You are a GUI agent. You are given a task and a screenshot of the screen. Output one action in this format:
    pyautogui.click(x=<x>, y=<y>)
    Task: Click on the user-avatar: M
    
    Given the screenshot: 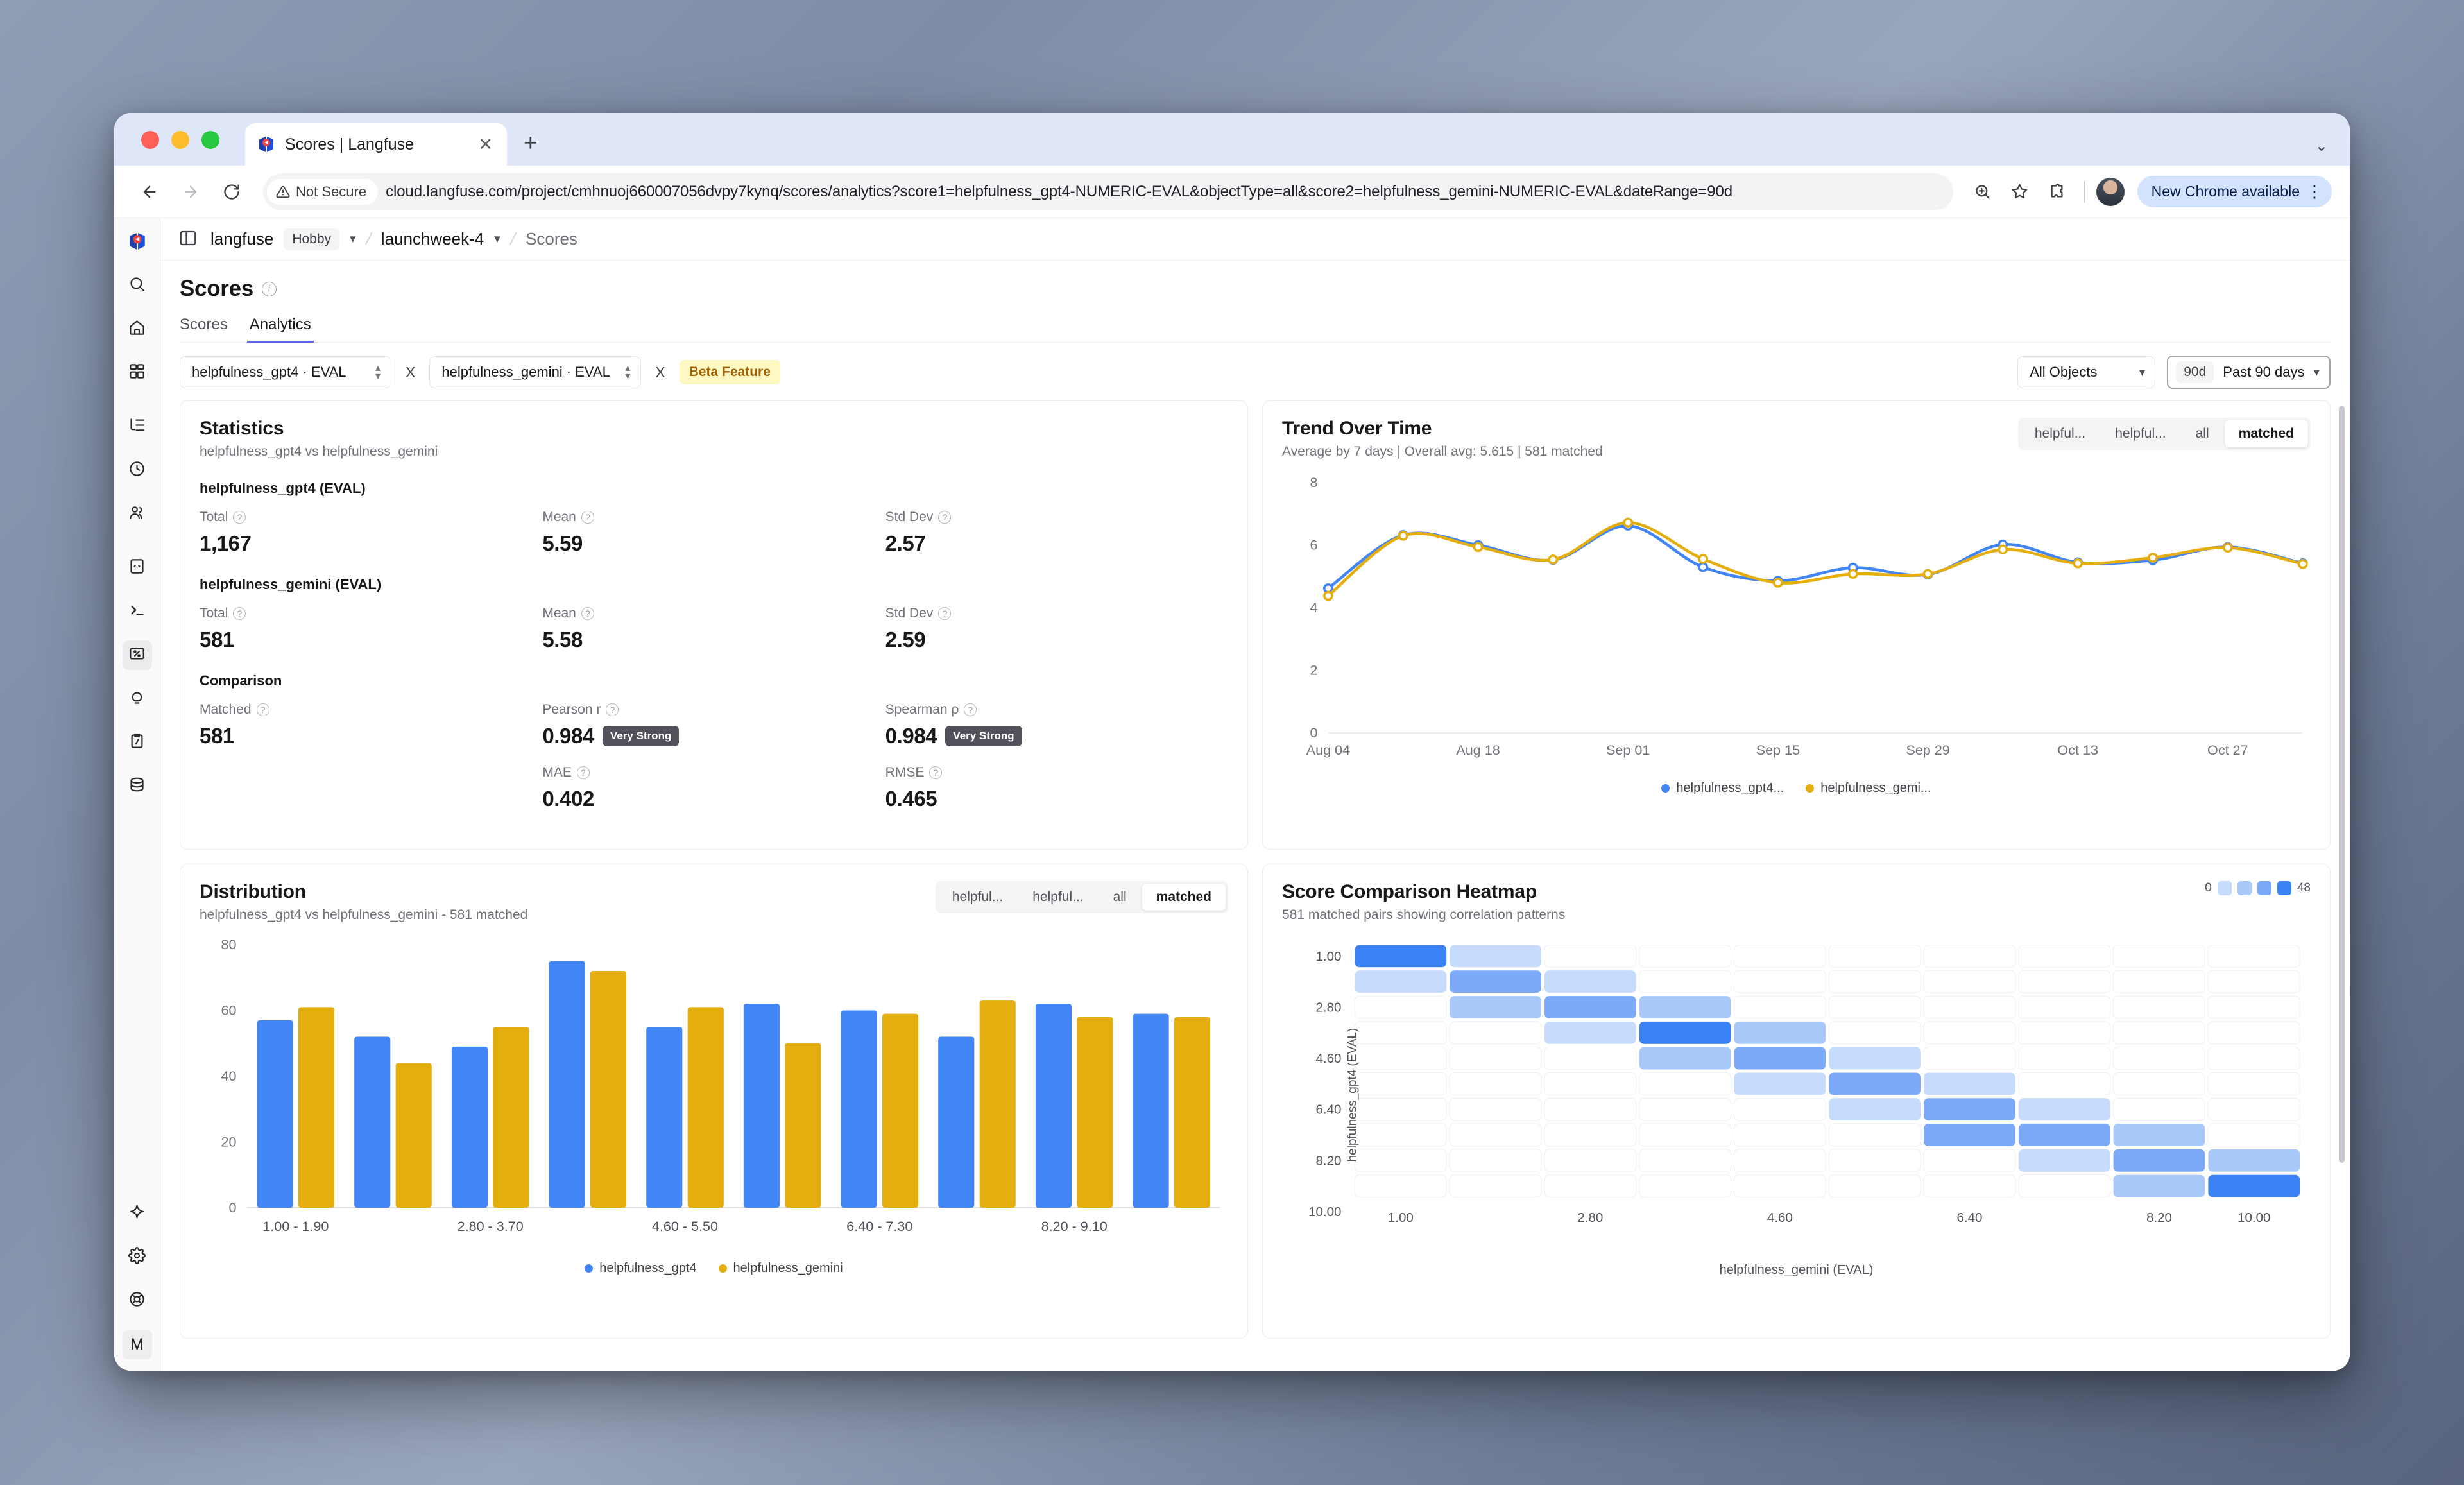 What is the action you would take?
    pyautogui.click(x=137, y=1344)
    